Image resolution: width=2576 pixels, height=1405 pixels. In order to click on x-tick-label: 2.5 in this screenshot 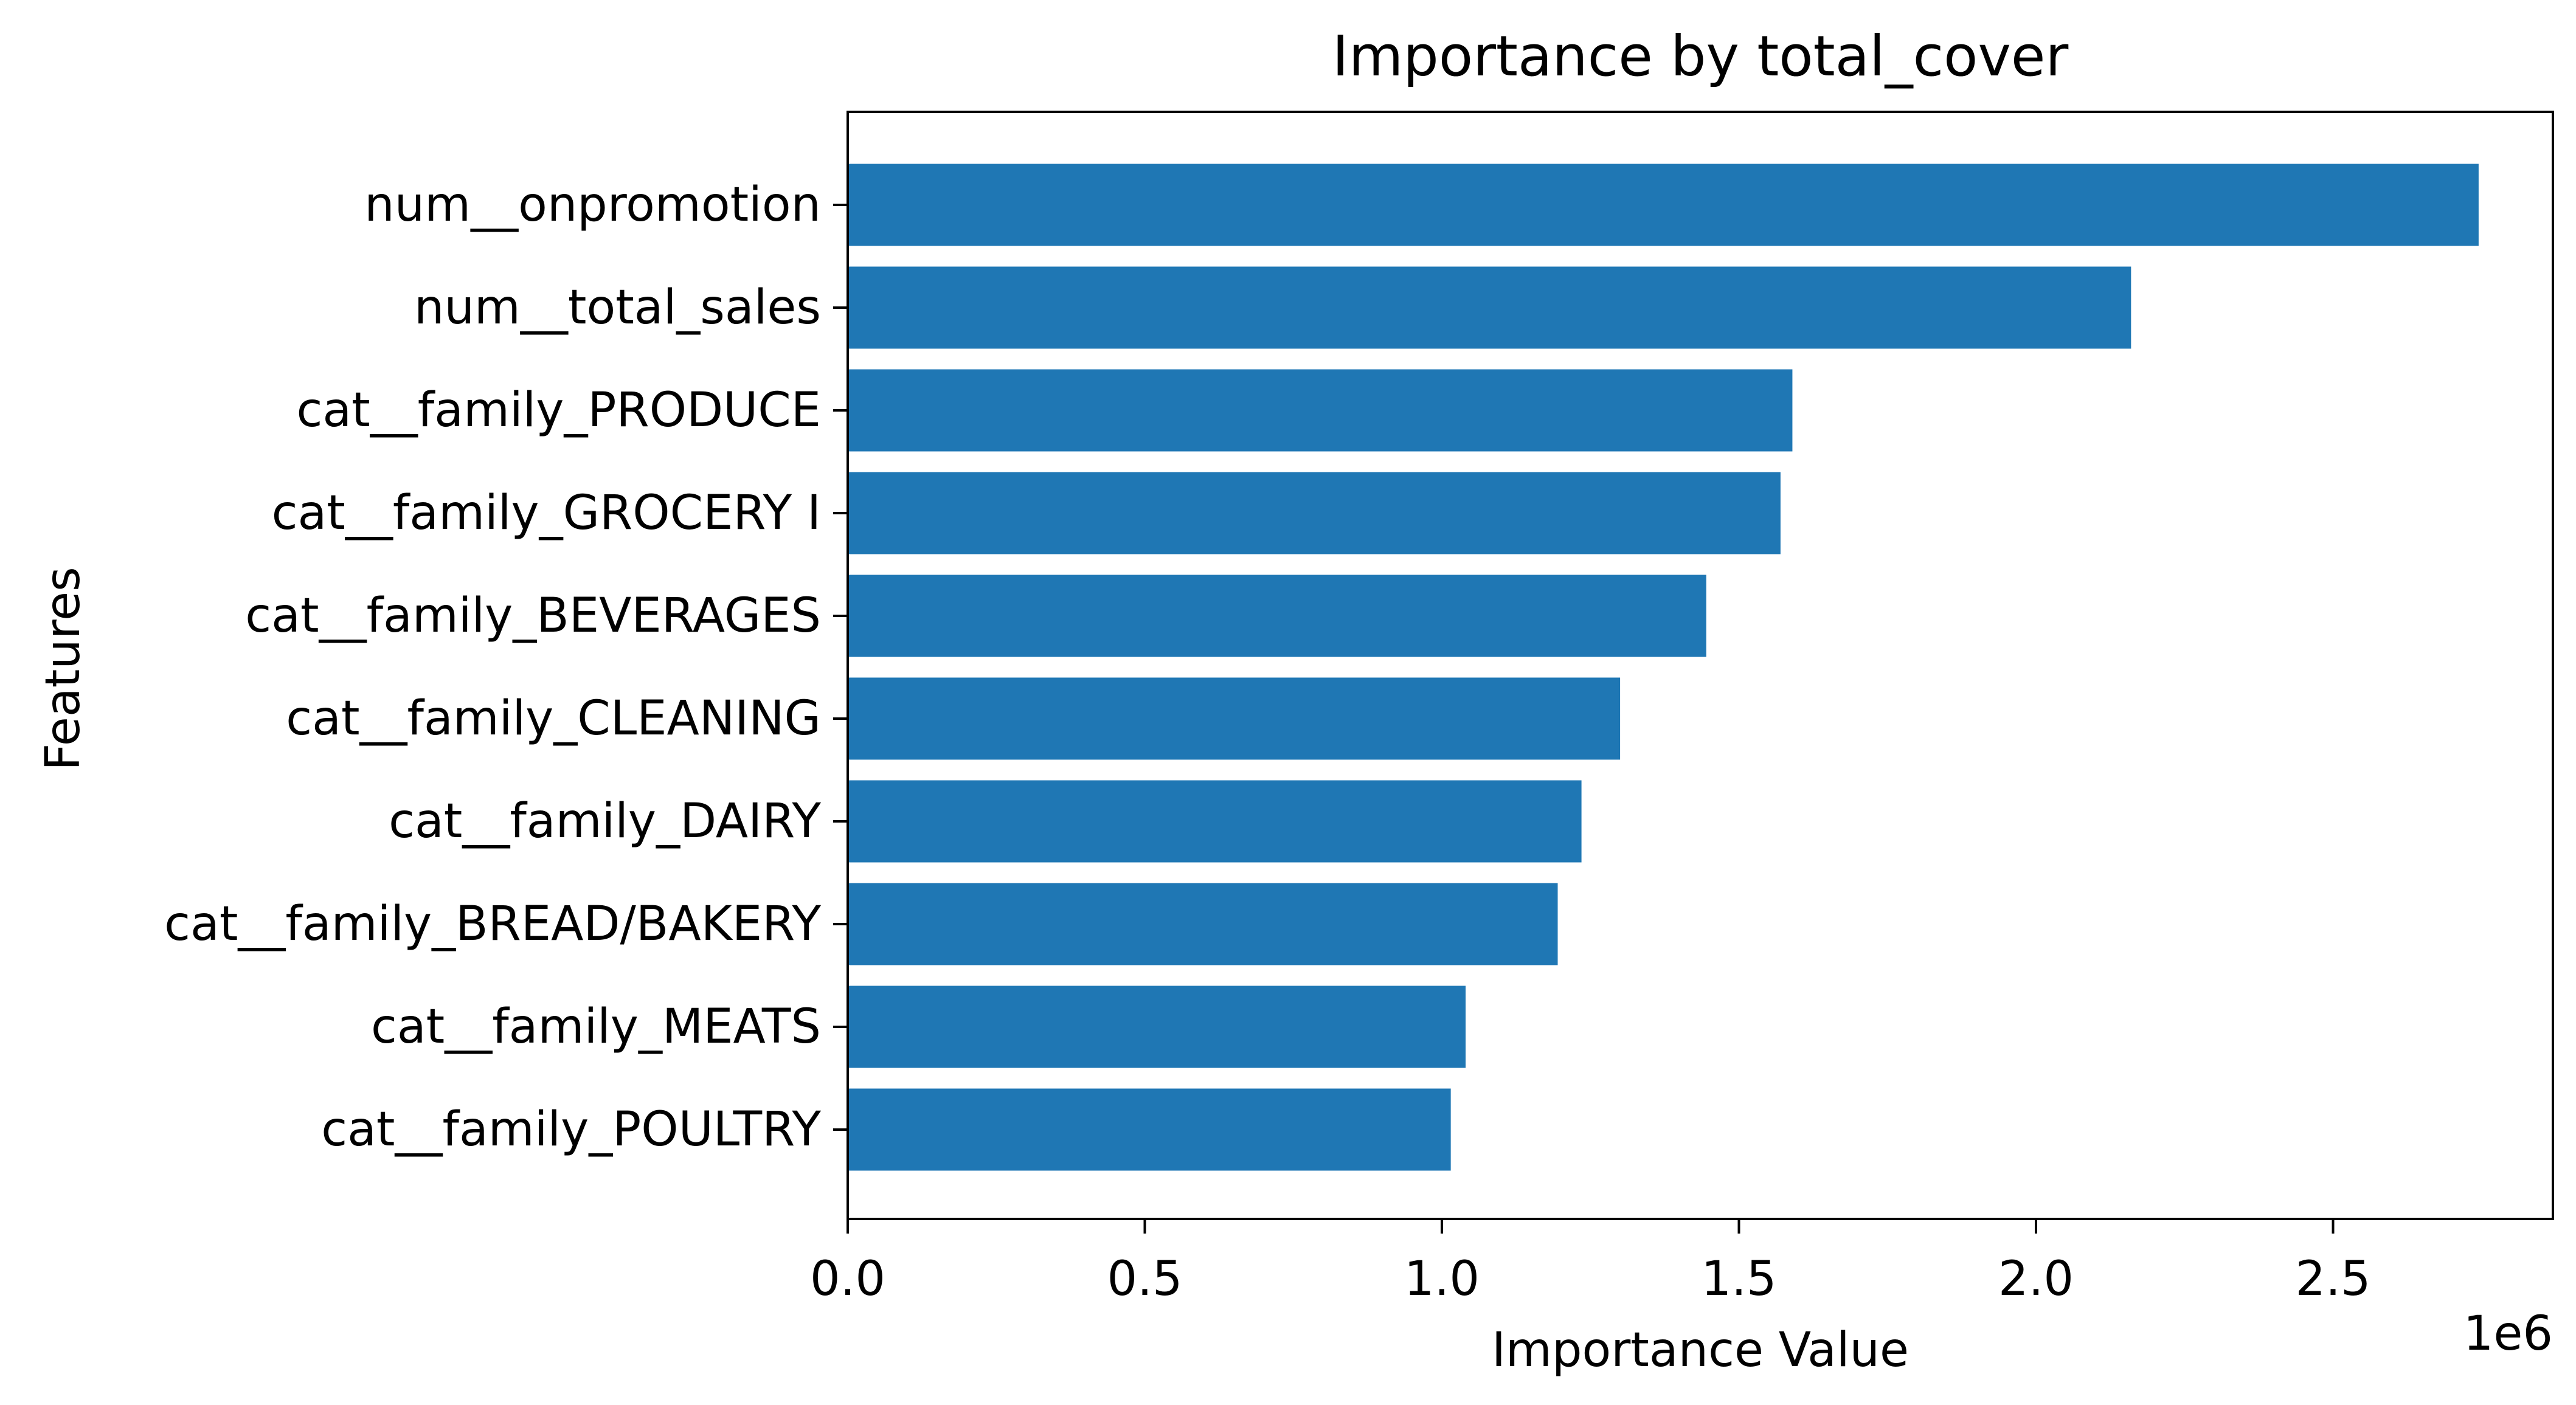, I will do `click(2332, 1279)`.